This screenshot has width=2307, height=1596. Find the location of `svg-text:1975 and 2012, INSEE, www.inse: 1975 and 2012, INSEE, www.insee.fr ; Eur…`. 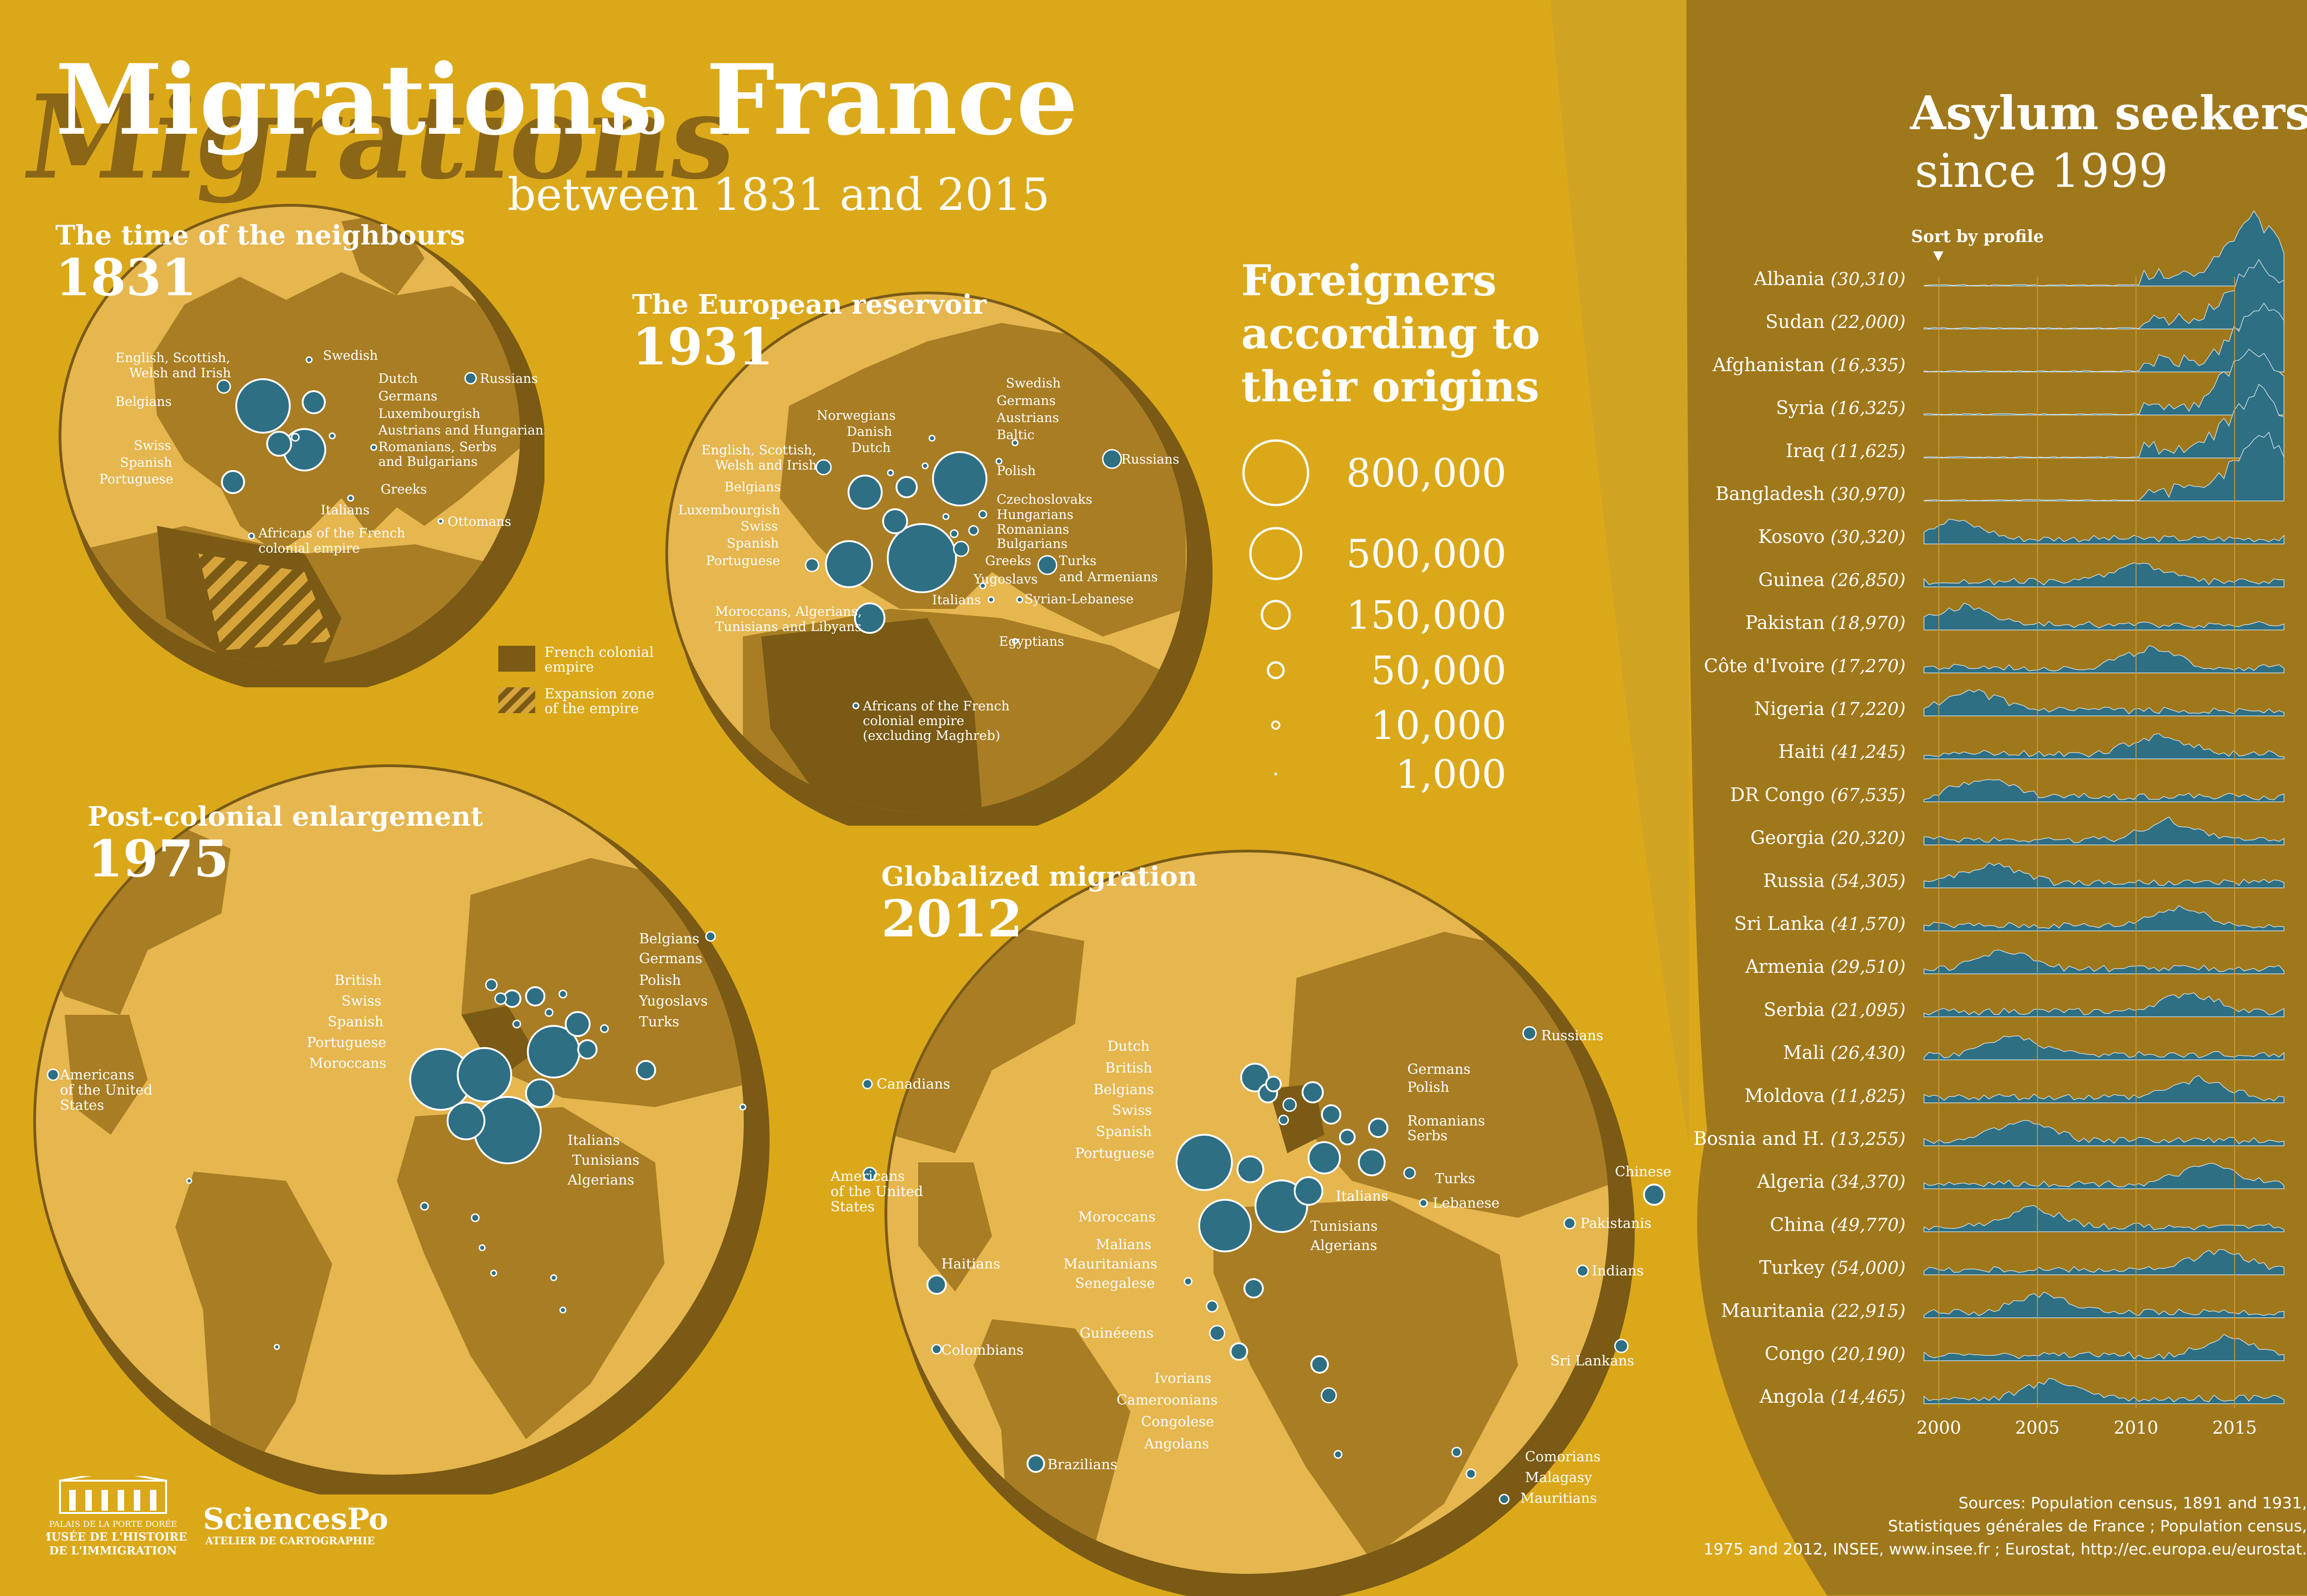

svg-text:1975 and 2012, INSEE, www.inse: 1975 and 2012, INSEE, www.insee.fr ; Eur… is located at coordinates (2005, 1549).